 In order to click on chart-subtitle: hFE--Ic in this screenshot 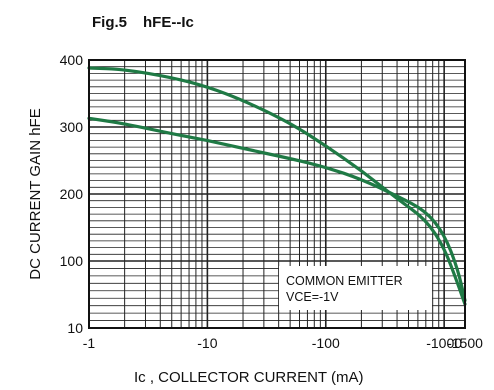, I will do `click(168, 22)`.